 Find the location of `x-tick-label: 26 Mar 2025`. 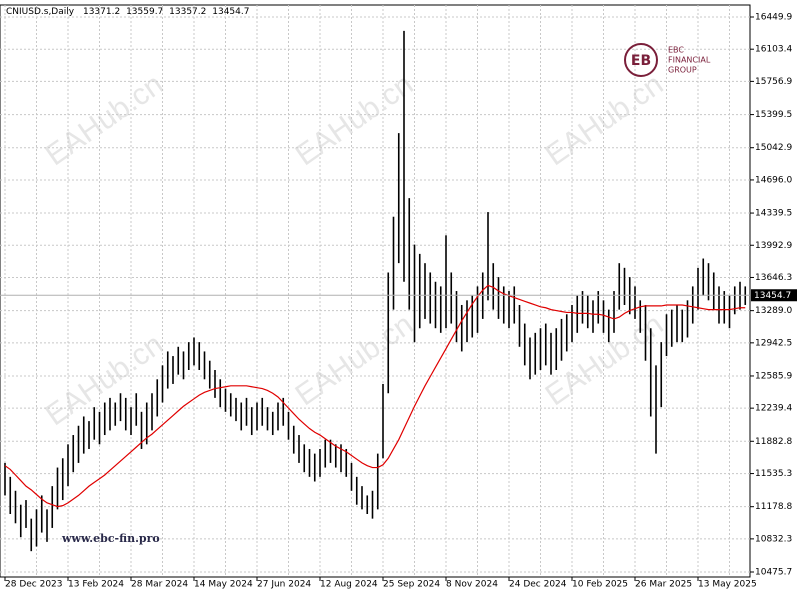

x-tick-label: 26 Mar 2025 is located at coordinates (663, 585).